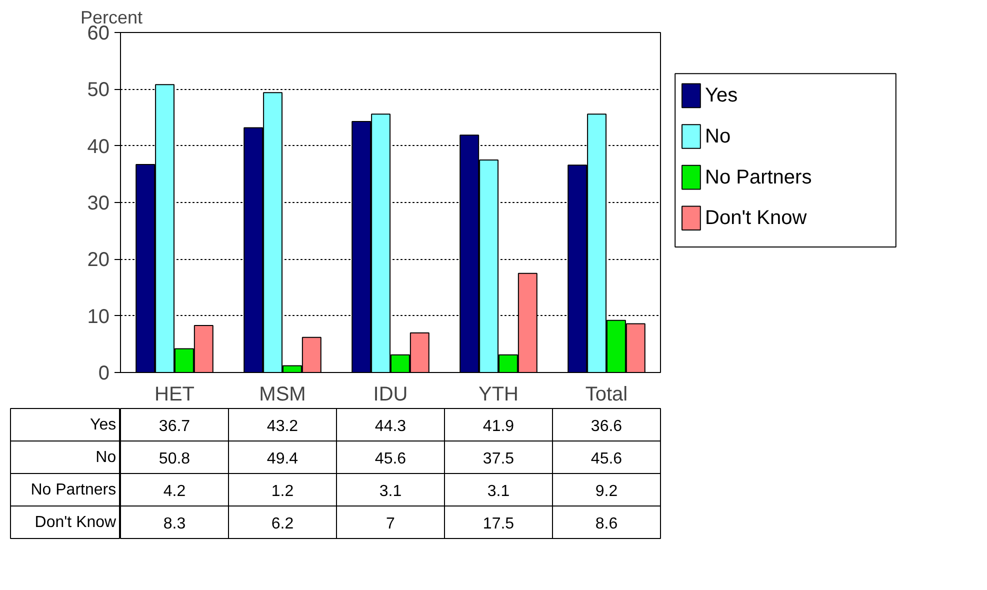 The width and height of the screenshot is (987, 590). What do you see at coordinates (104, 373) in the screenshot?
I see `y-tick-label: 0` at bounding box center [104, 373].